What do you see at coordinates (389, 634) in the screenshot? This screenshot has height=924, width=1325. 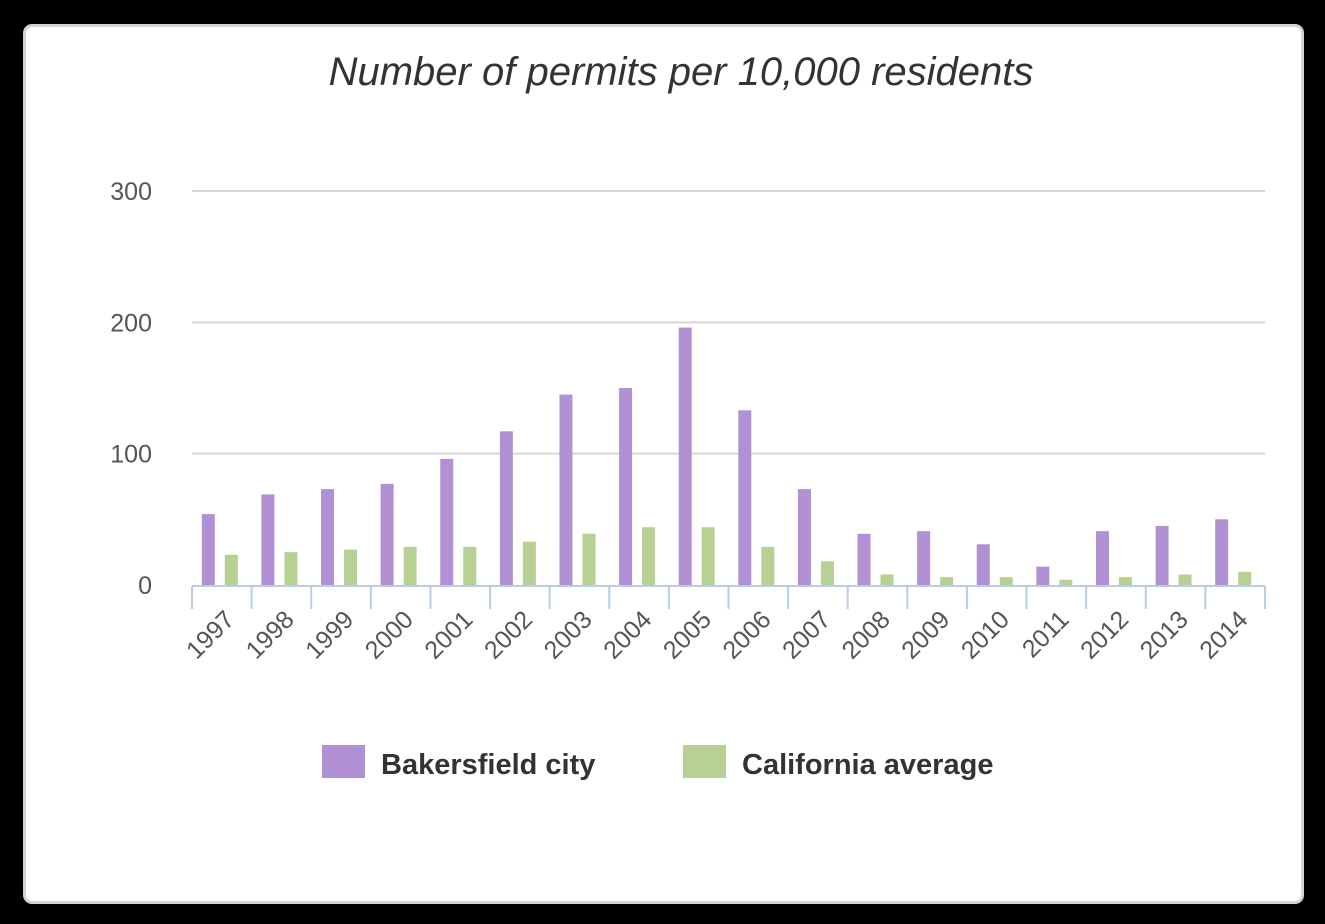 I see `x-tick-label-2000: 2000` at bounding box center [389, 634].